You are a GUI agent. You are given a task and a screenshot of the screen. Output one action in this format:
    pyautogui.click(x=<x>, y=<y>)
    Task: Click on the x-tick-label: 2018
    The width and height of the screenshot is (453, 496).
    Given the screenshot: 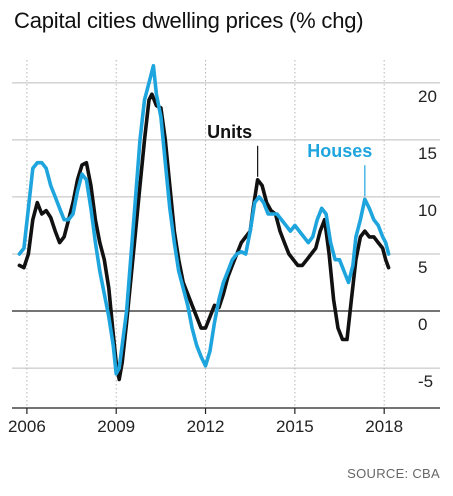 What is the action you would take?
    pyautogui.click(x=384, y=426)
    